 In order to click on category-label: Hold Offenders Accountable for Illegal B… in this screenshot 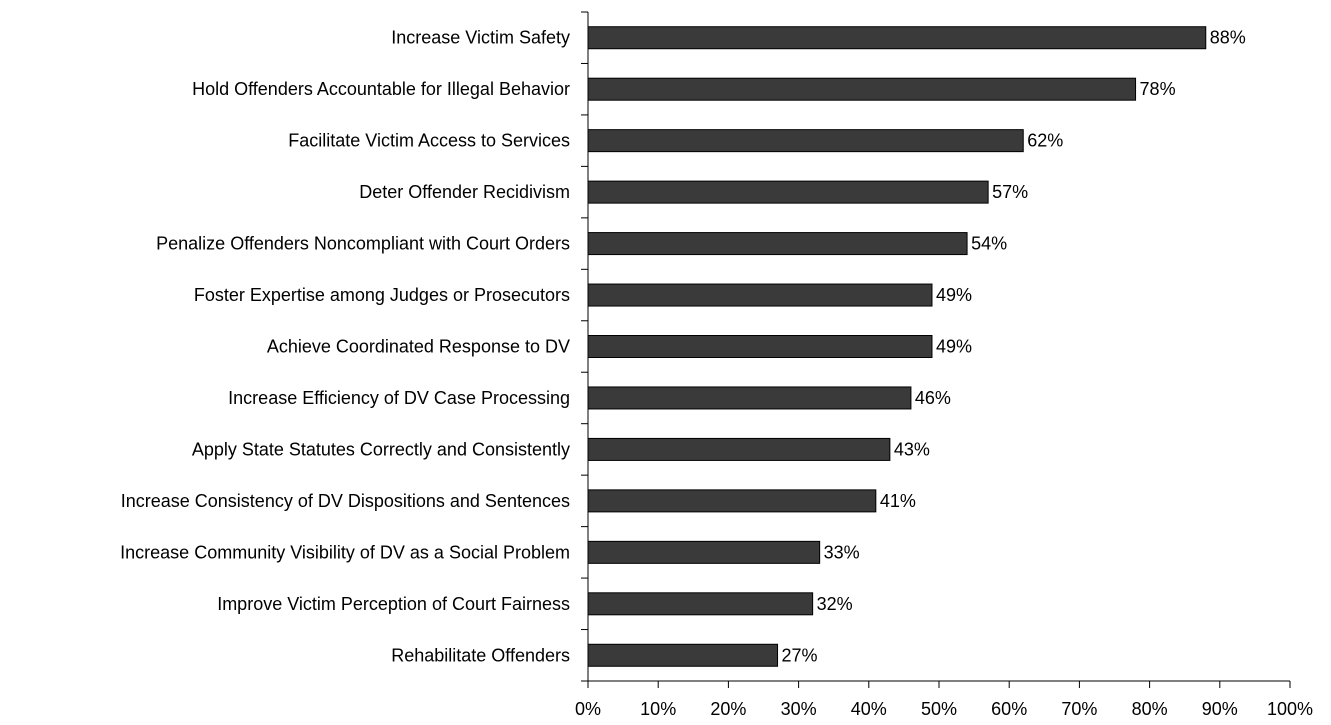, I will do `click(381, 89)`.